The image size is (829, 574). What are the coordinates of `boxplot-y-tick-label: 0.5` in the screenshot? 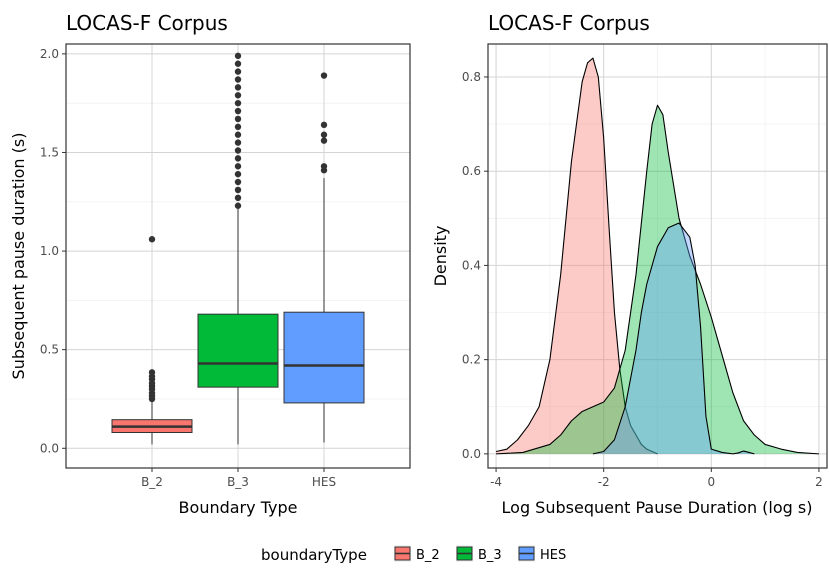 It's located at (49, 350).